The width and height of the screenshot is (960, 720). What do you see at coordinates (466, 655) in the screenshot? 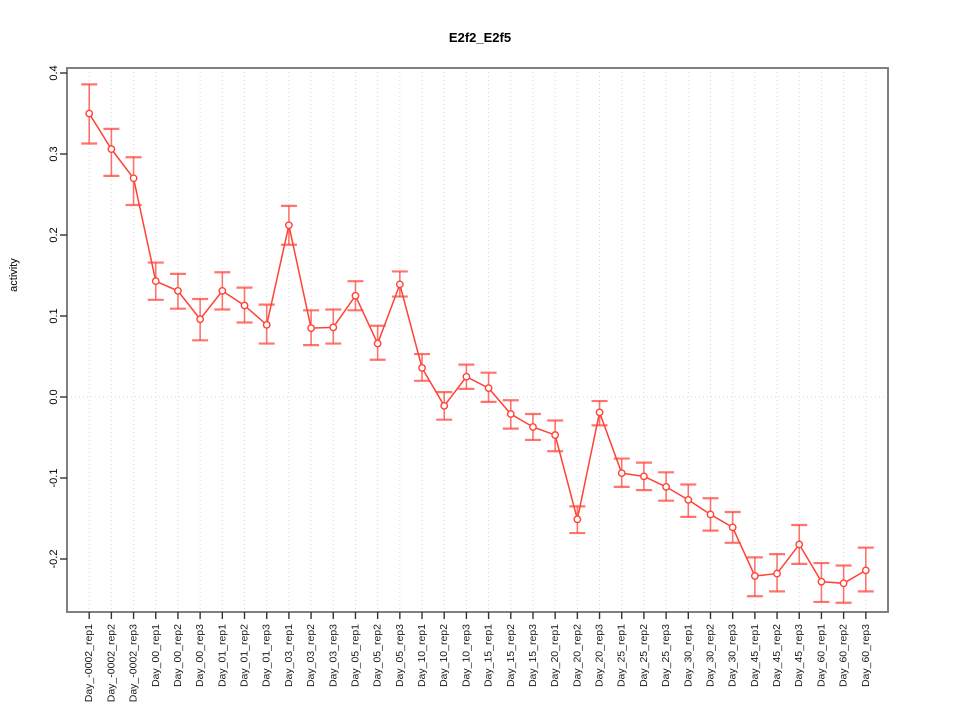
I see `x-tick-label: Day_10_rep3` at bounding box center [466, 655].